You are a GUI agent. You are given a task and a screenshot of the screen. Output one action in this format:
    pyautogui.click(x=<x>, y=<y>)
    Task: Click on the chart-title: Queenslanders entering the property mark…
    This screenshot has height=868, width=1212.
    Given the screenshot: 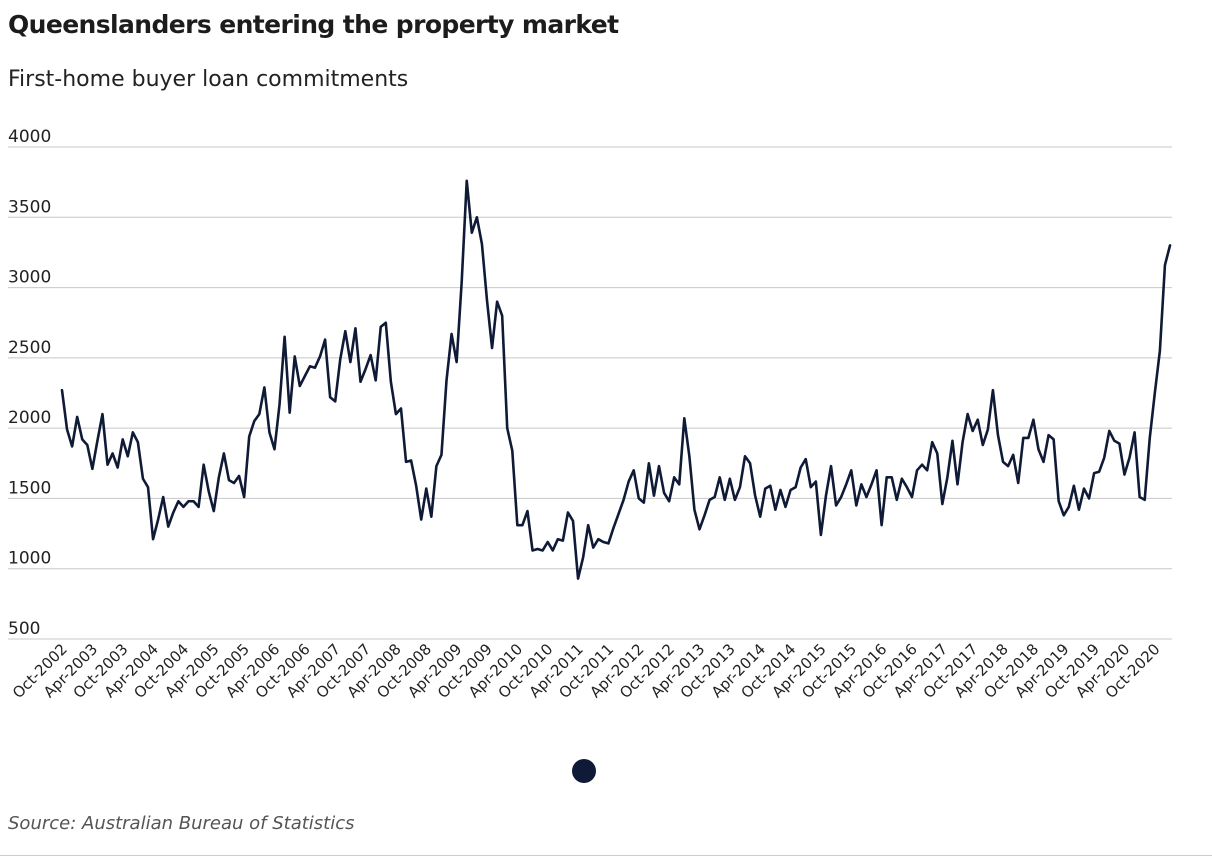 What is the action you would take?
    pyautogui.click(x=313, y=24)
    